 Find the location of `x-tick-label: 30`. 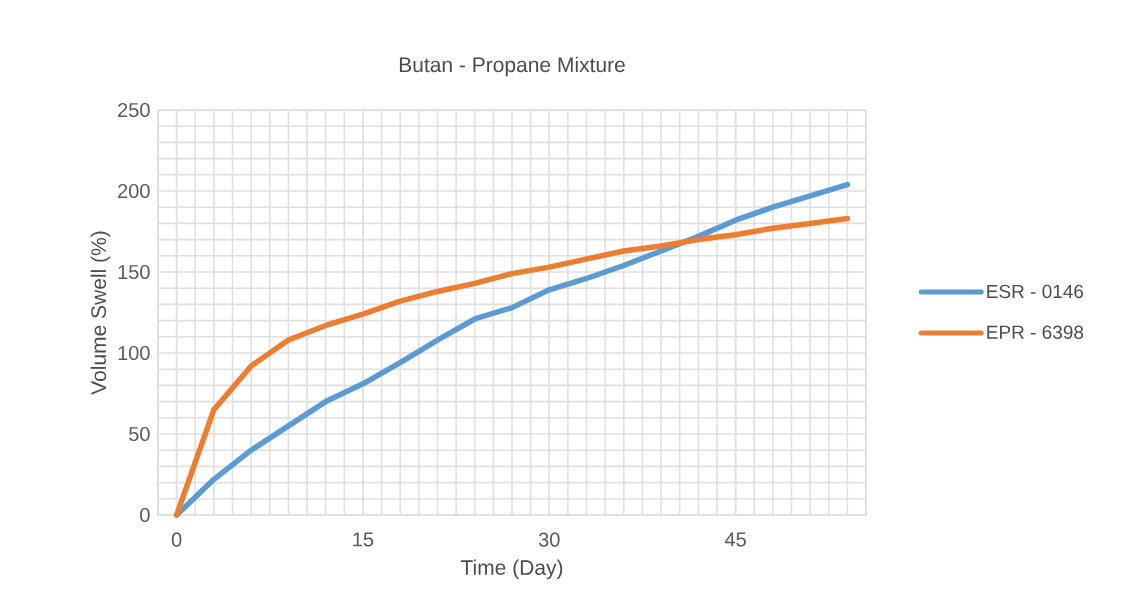

x-tick-label: 30 is located at coordinates (549, 539).